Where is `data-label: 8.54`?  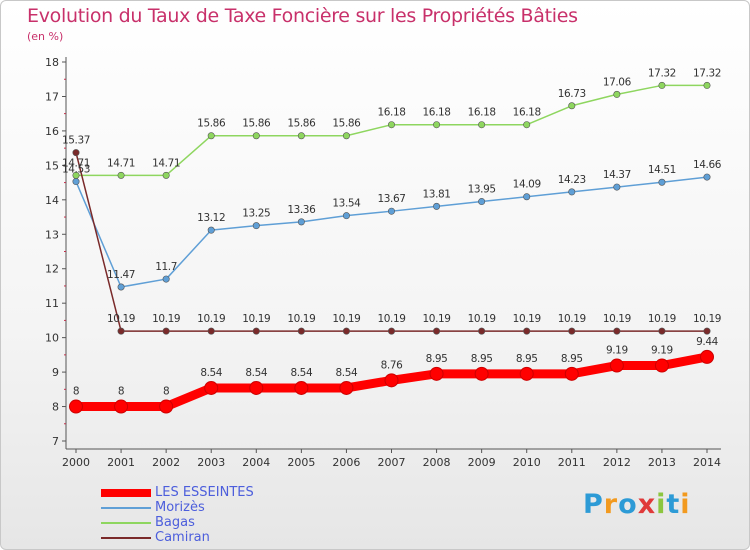
data-label: 8.54 is located at coordinates (347, 373).